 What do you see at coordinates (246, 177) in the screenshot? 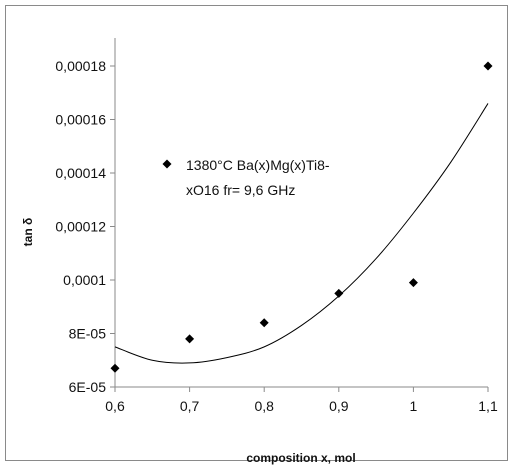
I see `legend: 1380°C Ba(x)Mg(x)Ti8- xO16 fr= 9,6 GHz` at bounding box center [246, 177].